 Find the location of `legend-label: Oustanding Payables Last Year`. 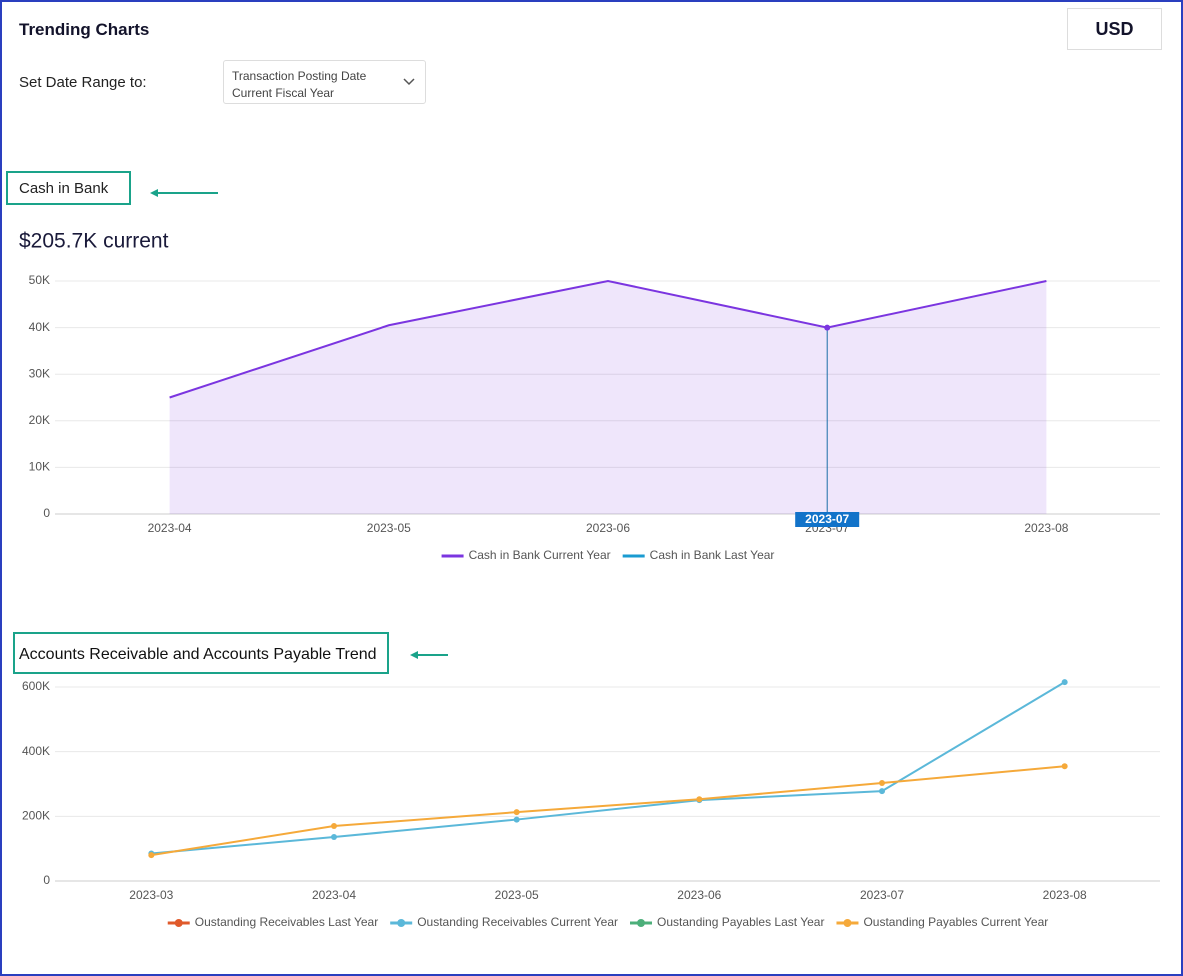

legend-label: Oustanding Payables Last Year is located at coordinates (740, 922).